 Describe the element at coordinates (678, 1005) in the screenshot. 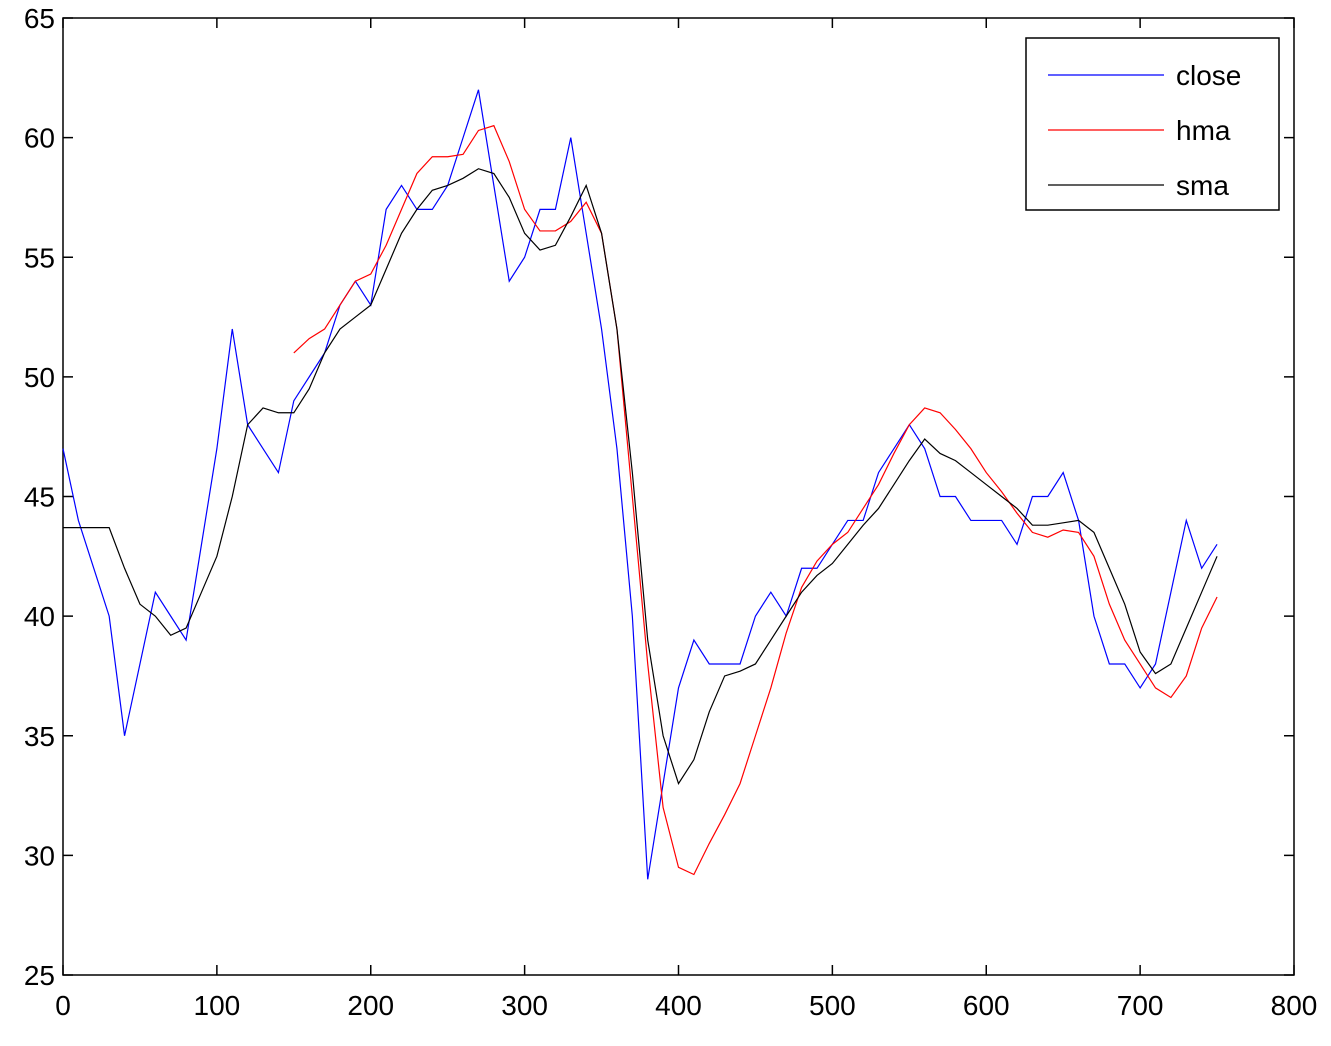

I see `x-tick-label: 400` at that location.